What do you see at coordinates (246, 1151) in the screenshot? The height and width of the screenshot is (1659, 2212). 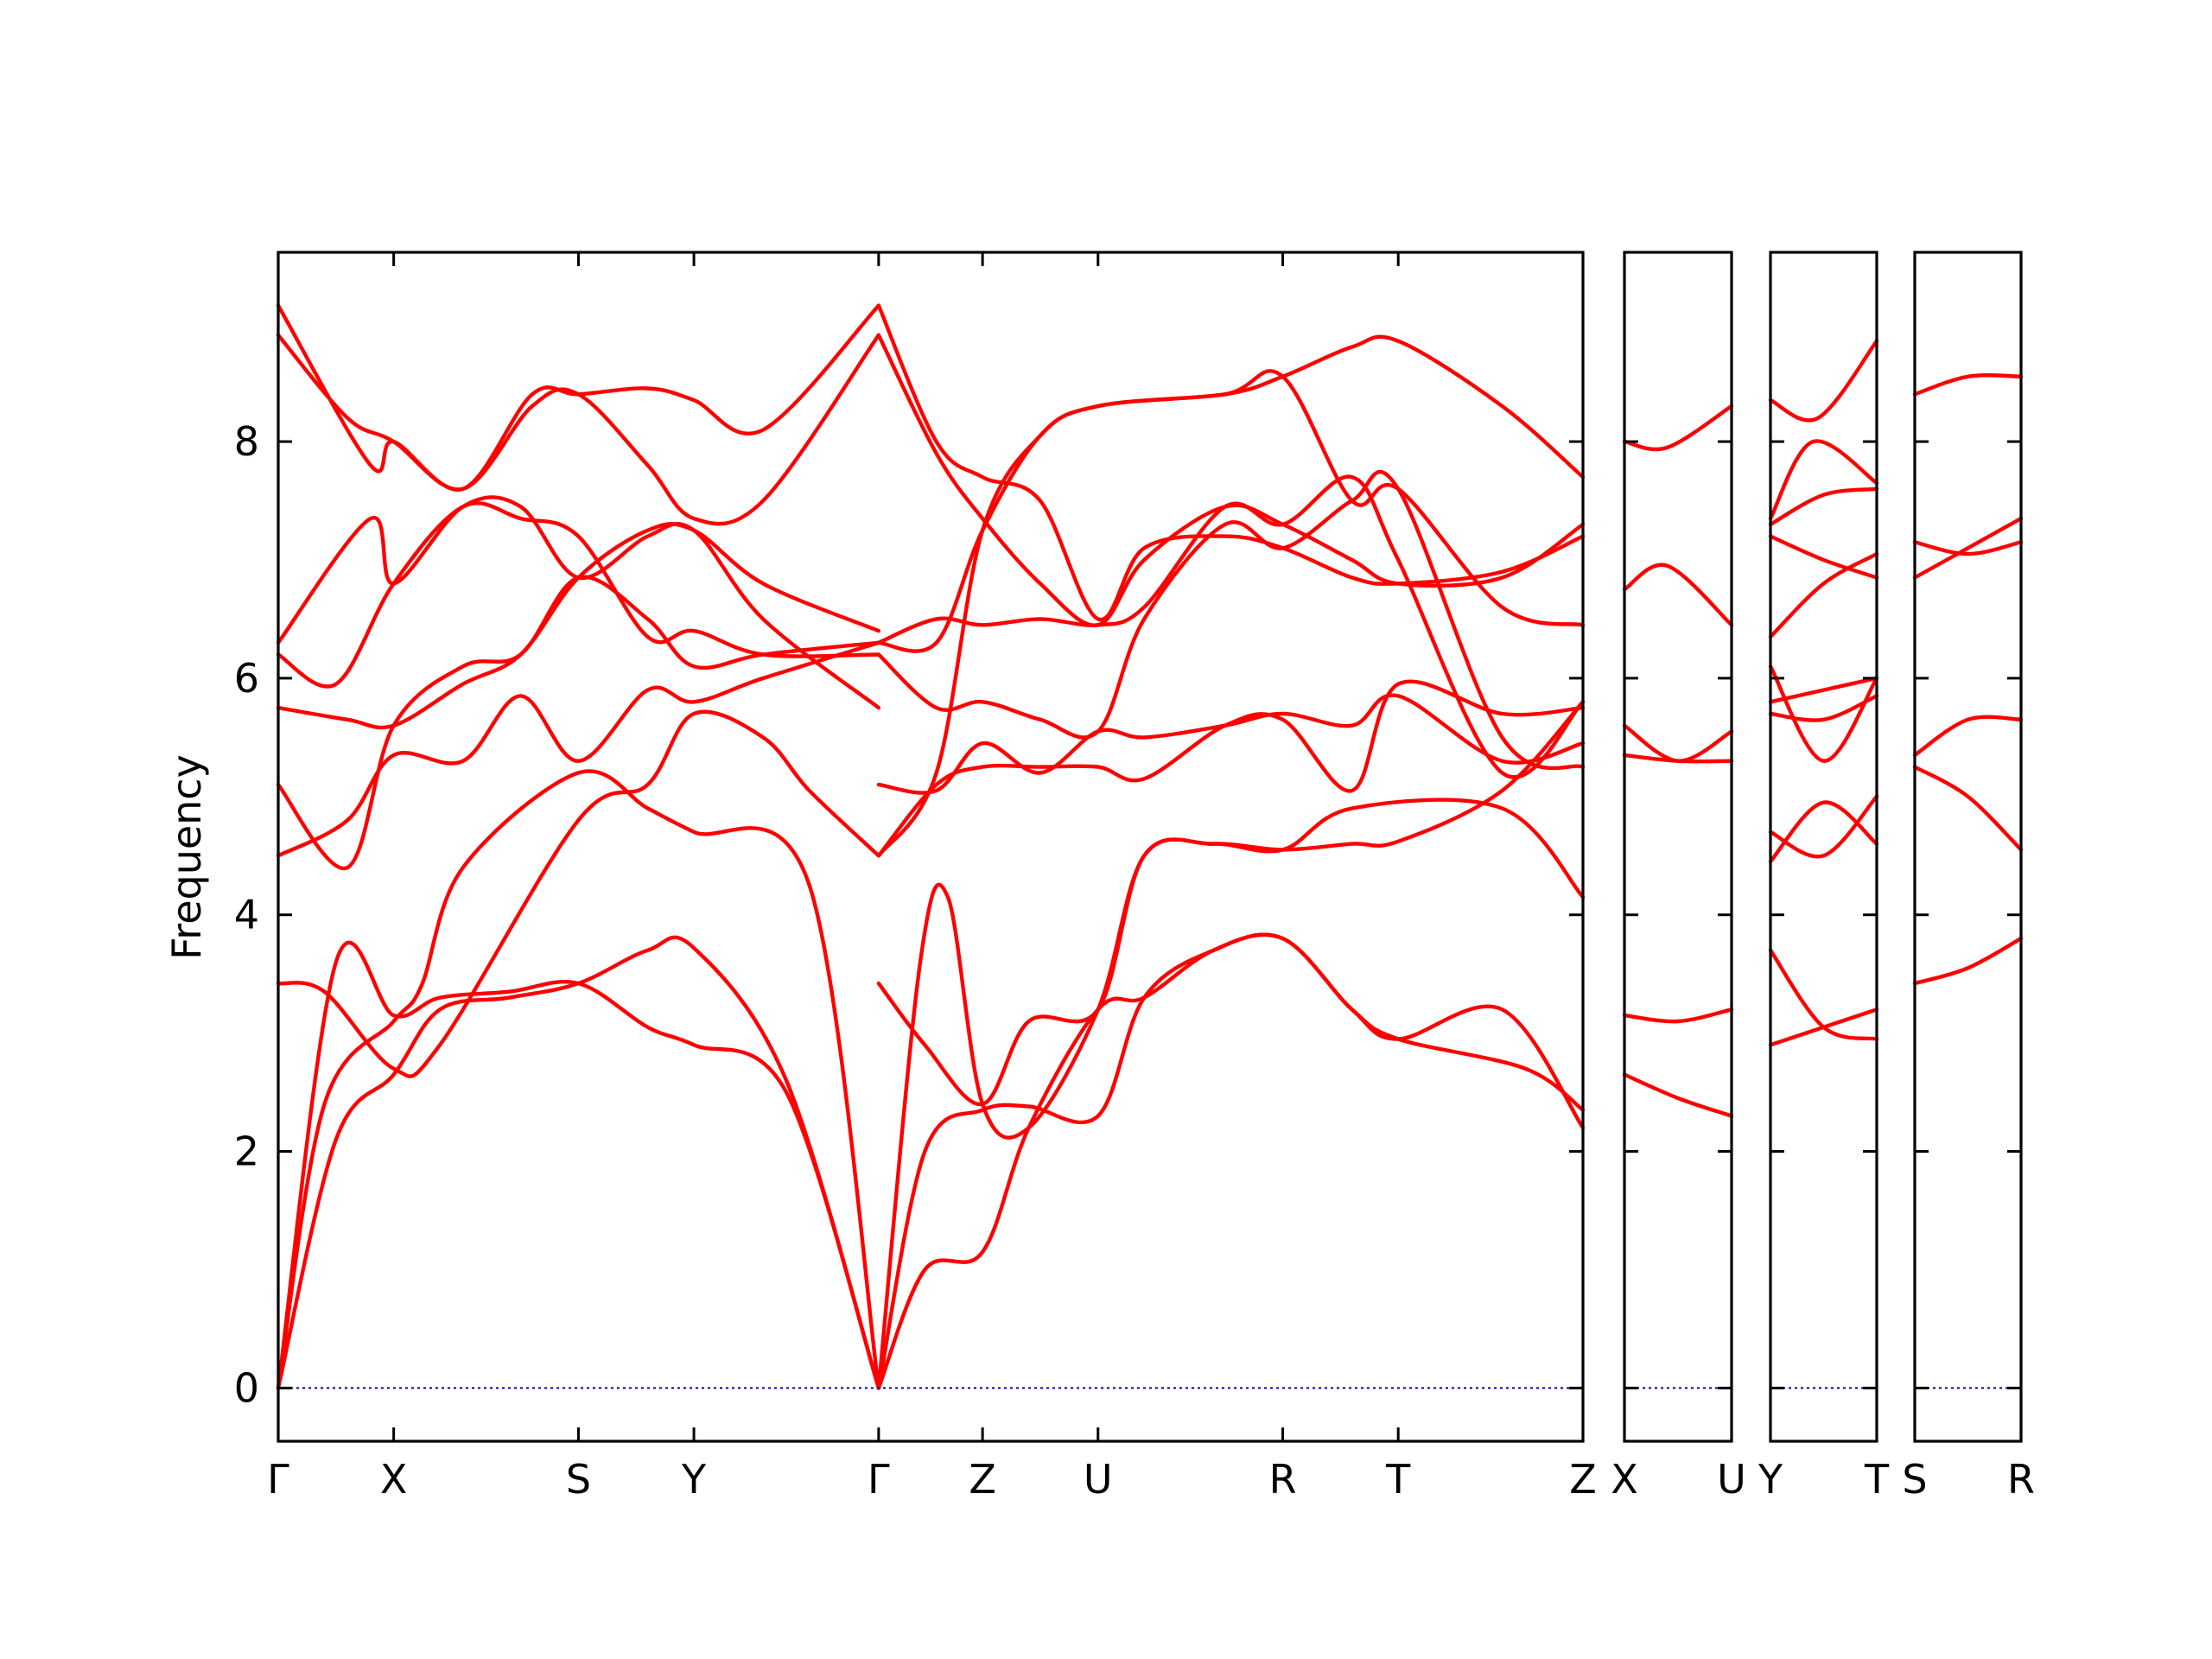 I see `y-tick-label: 2` at bounding box center [246, 1151].